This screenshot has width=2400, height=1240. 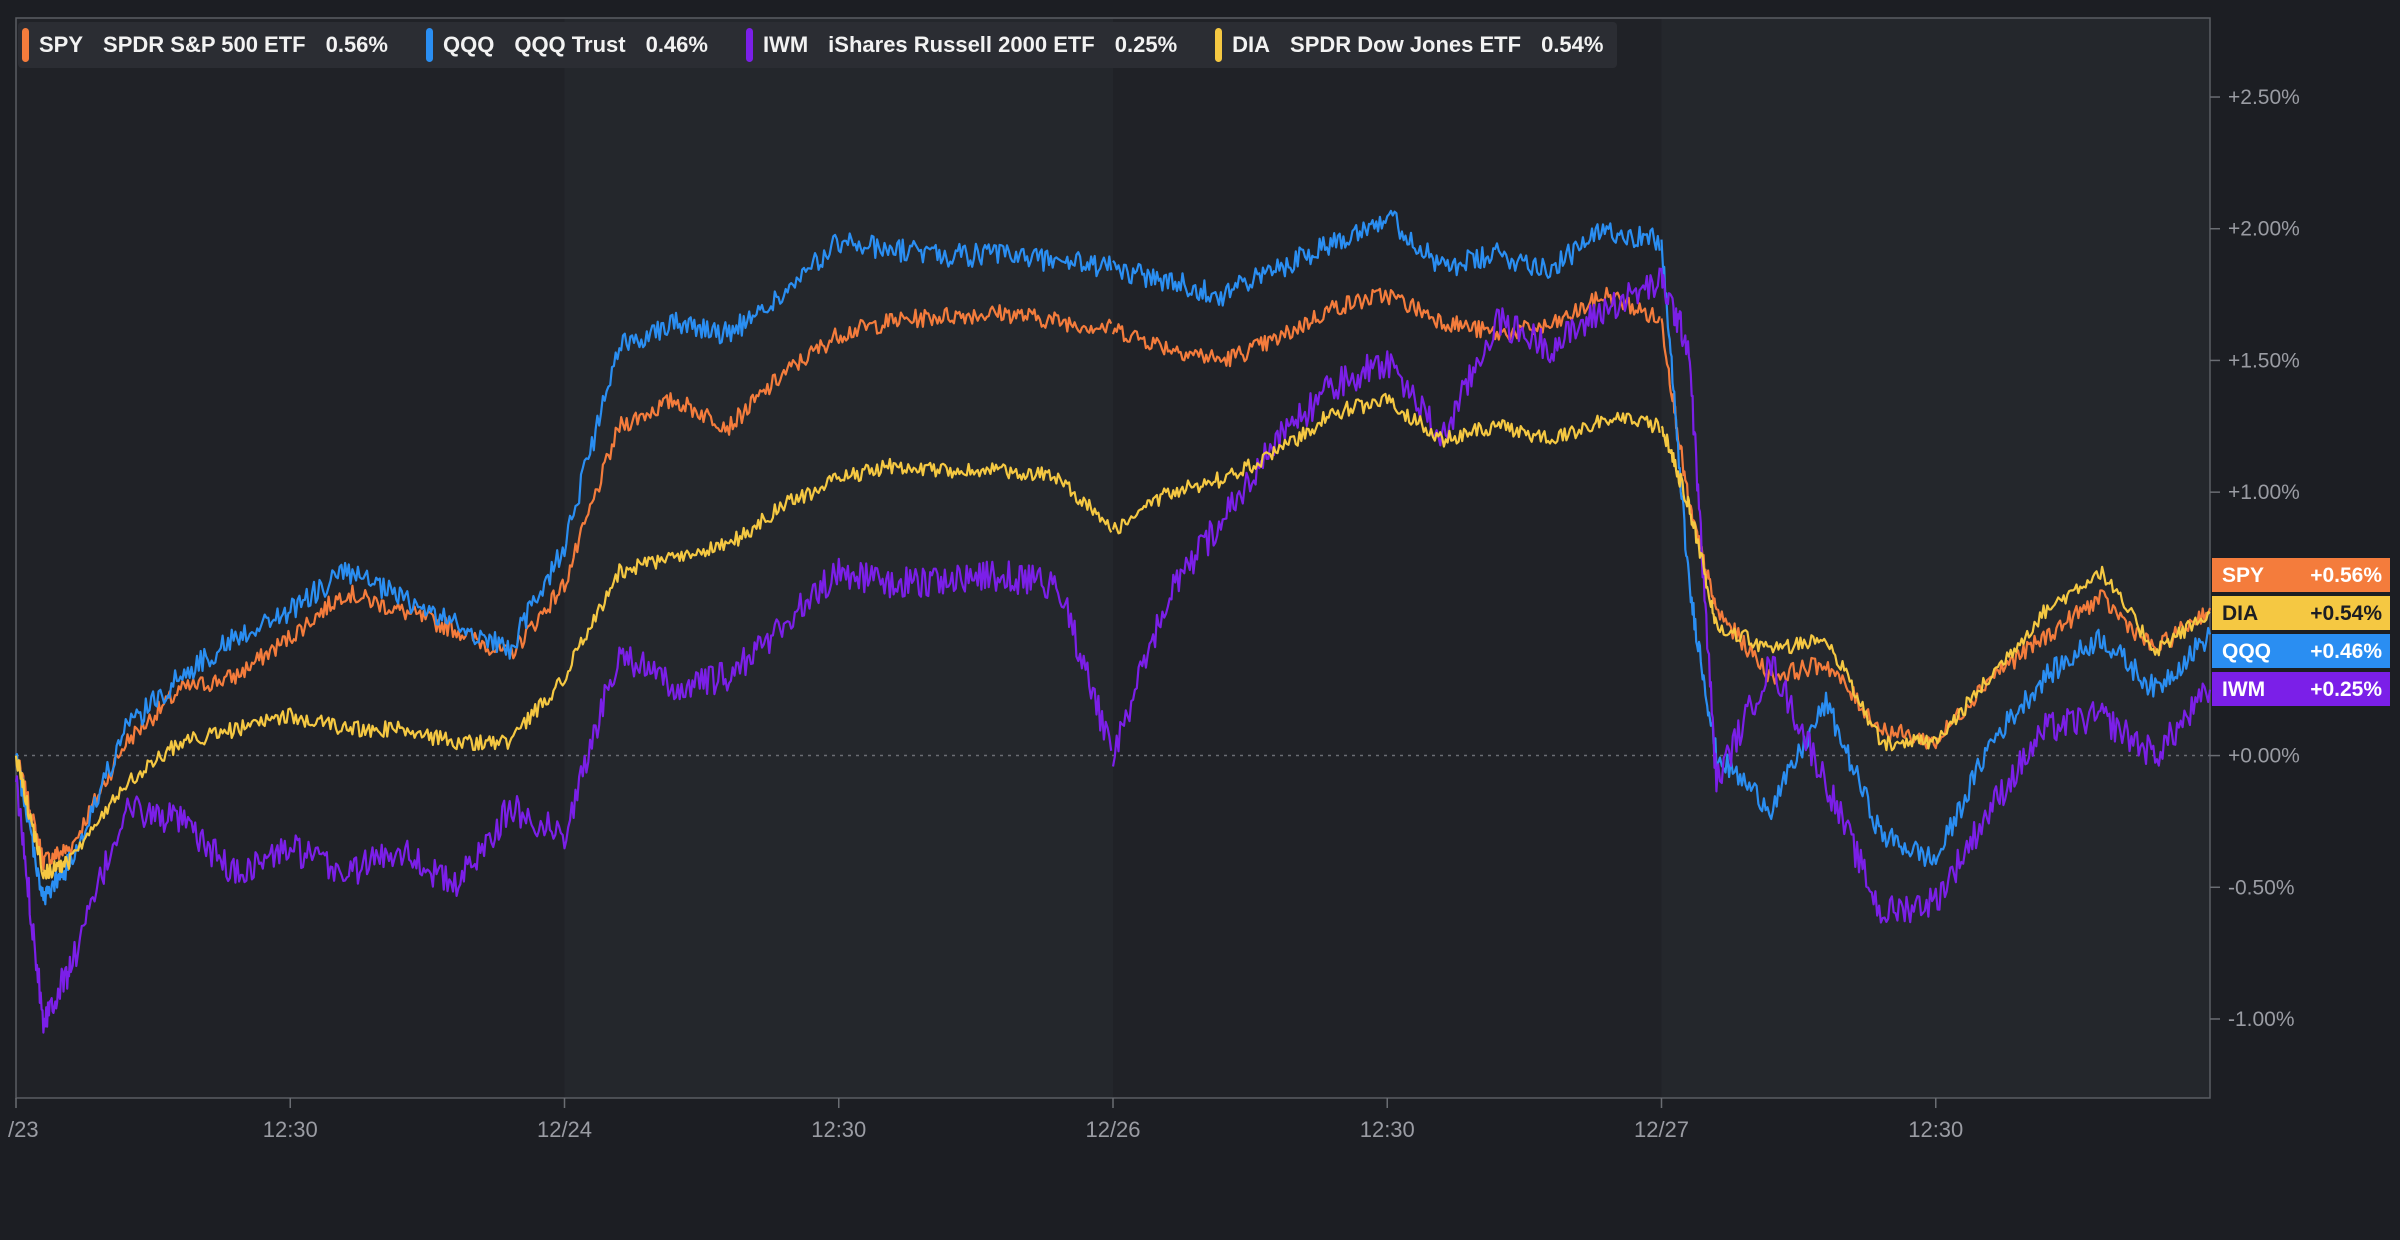 I want to click on price-tag-spy: SPY +0.56%, so click(x=2301, y=575).